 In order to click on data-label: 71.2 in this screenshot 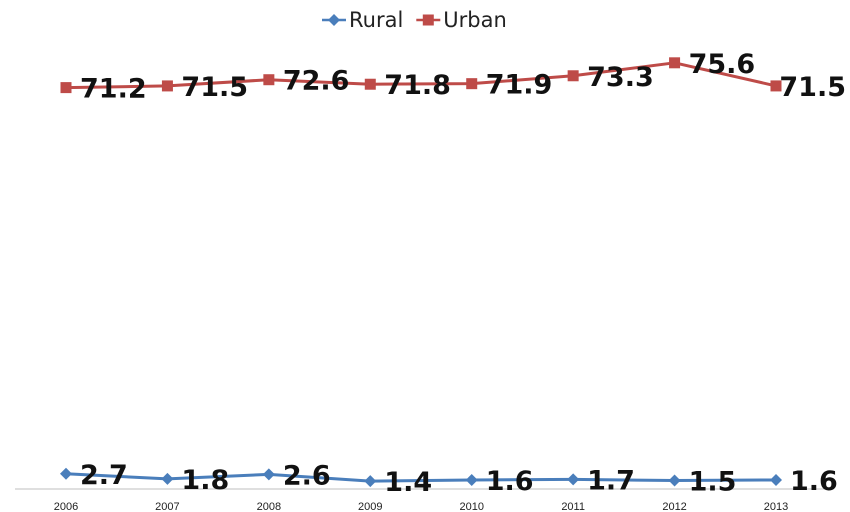, I will do `click(113, 89)`.